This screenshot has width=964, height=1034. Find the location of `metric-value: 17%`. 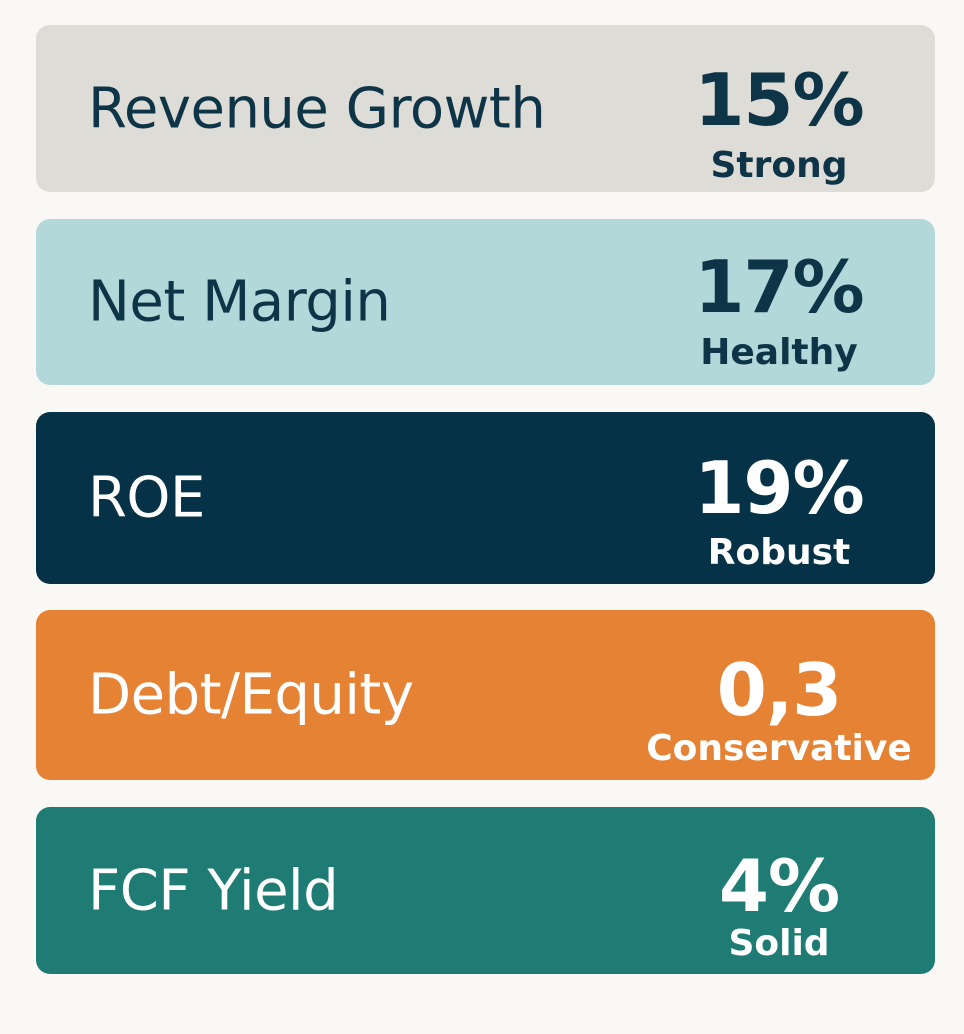

metric-value: 17% is located at coordinates (779, 287).